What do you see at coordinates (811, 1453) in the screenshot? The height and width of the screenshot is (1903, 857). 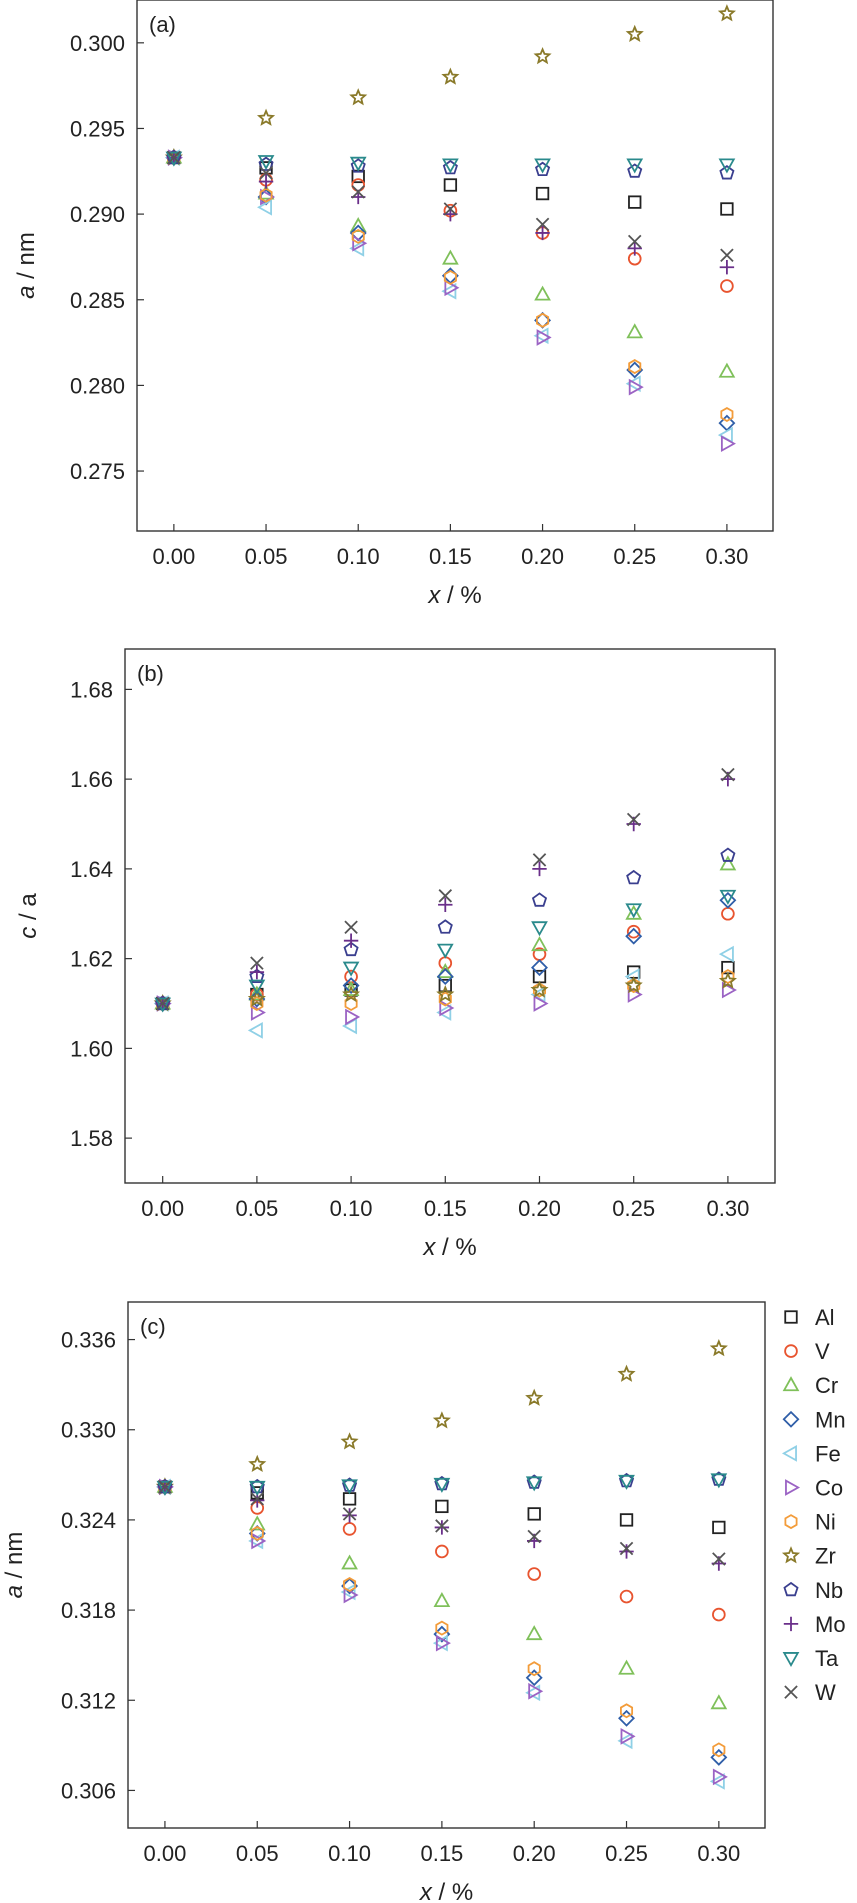 I see `legend-item-fe: Fe` at bounding box center [811, 1453].